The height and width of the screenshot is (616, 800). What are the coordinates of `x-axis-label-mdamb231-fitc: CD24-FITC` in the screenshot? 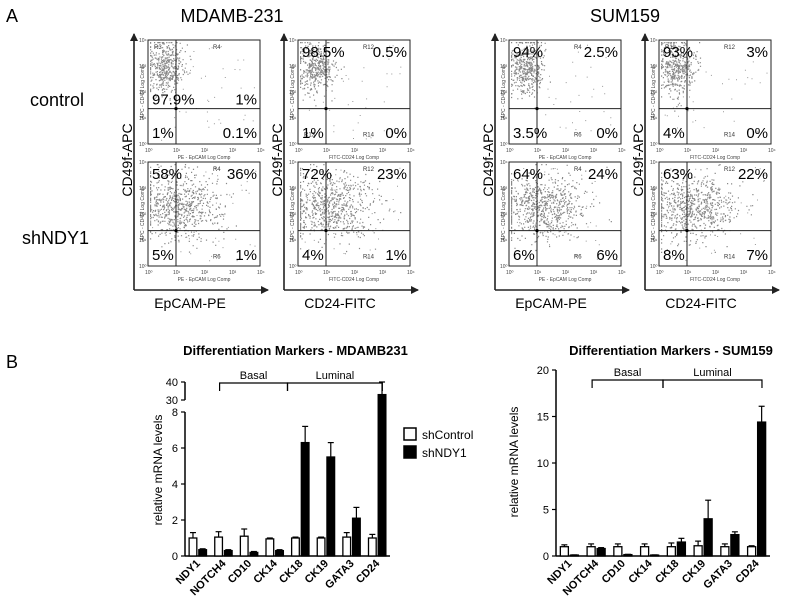 It's located at (340, 303).